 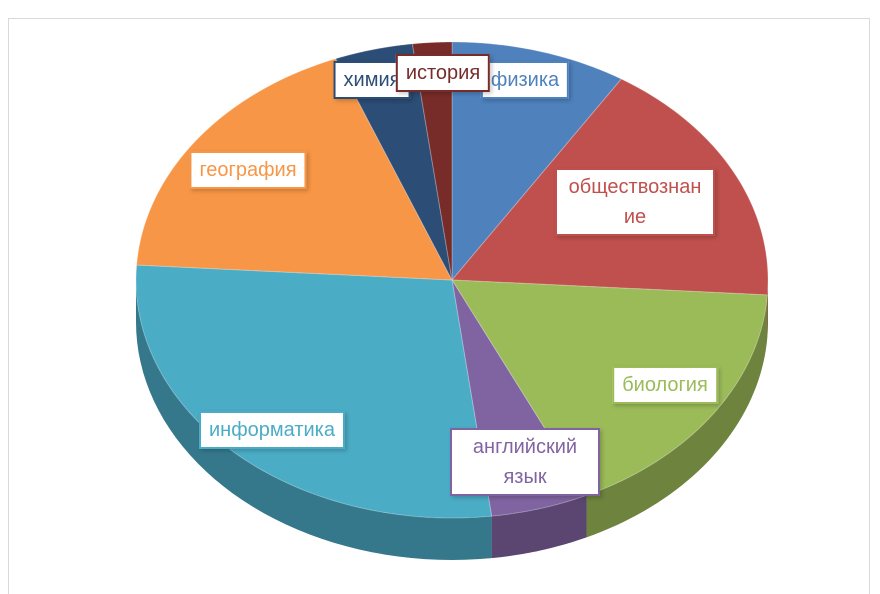 I want to click on slice-label: география, so click(x=248, y=170).